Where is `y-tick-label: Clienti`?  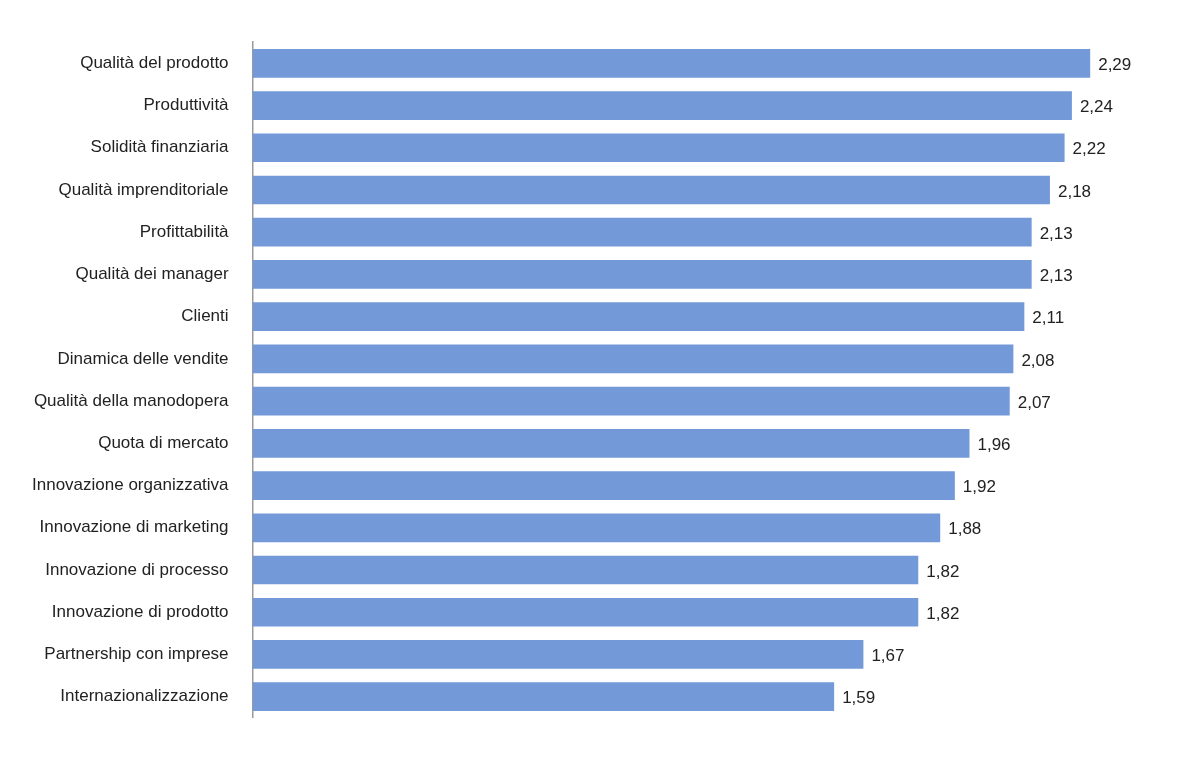 y-tick-label: Clienti is located at coordinates (205, 316).